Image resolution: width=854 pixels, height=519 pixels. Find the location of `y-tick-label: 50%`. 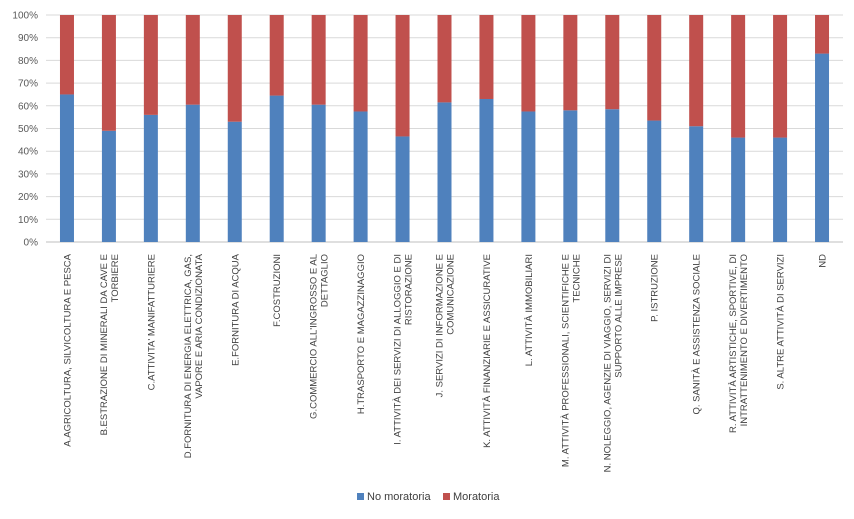

y-tick-label: 50% is located at coordinates (28, 129).